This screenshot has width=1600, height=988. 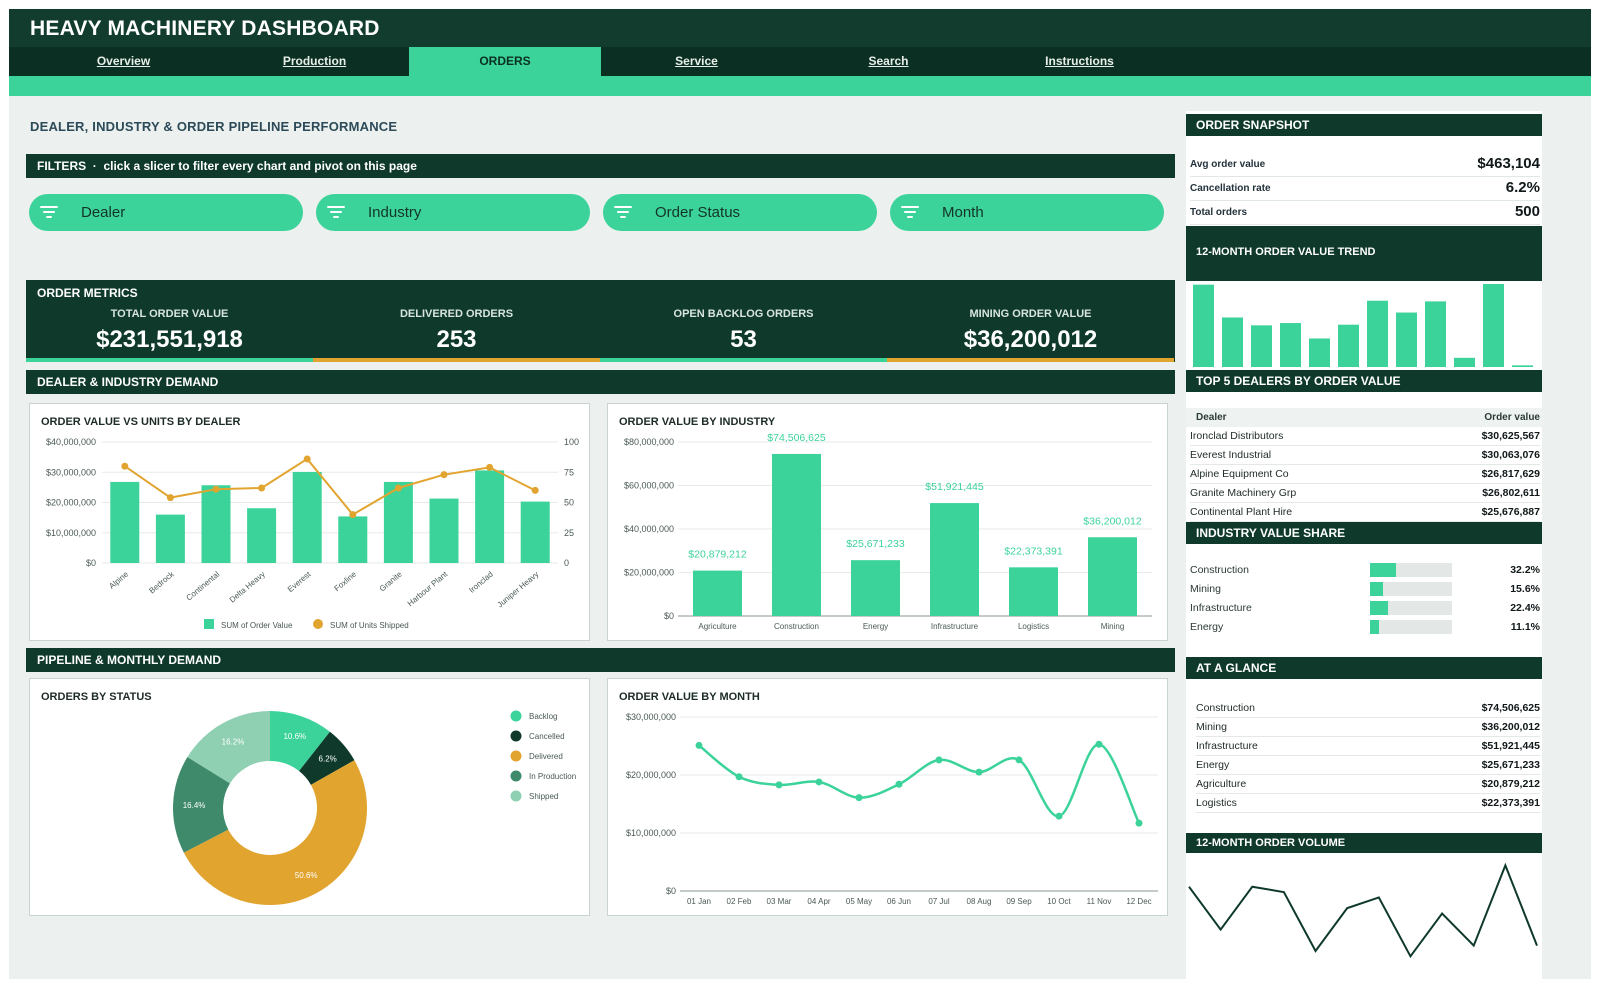 What do you see at coordinates (1030, 314) in the screenshot?
I see `metric-label: MINING ORDER VALUE` at bounding box center [1030, 314].